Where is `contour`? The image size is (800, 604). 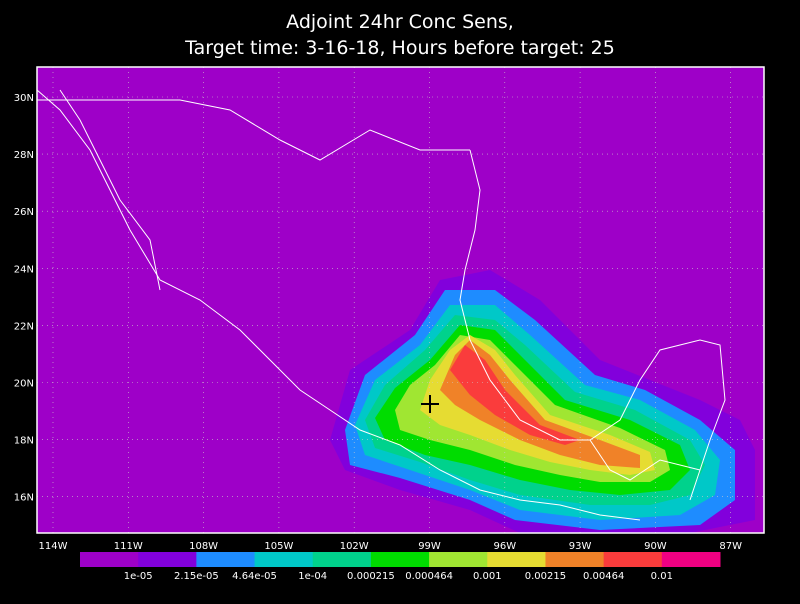
contour is located at coordinates (515, 395).